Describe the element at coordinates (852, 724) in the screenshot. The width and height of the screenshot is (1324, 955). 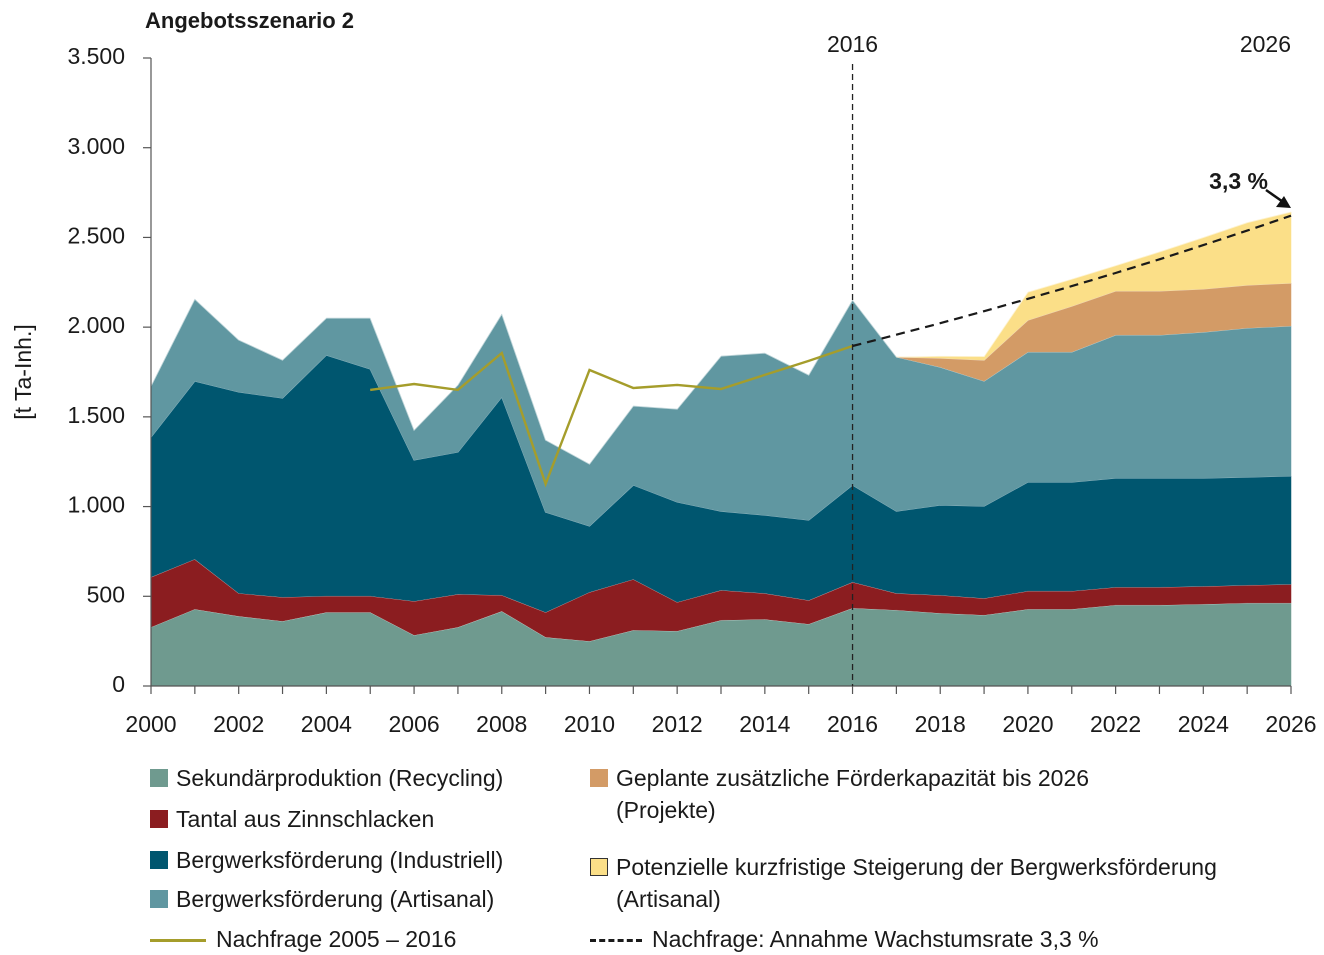
I see `x-tick-label: 2016` at that location.